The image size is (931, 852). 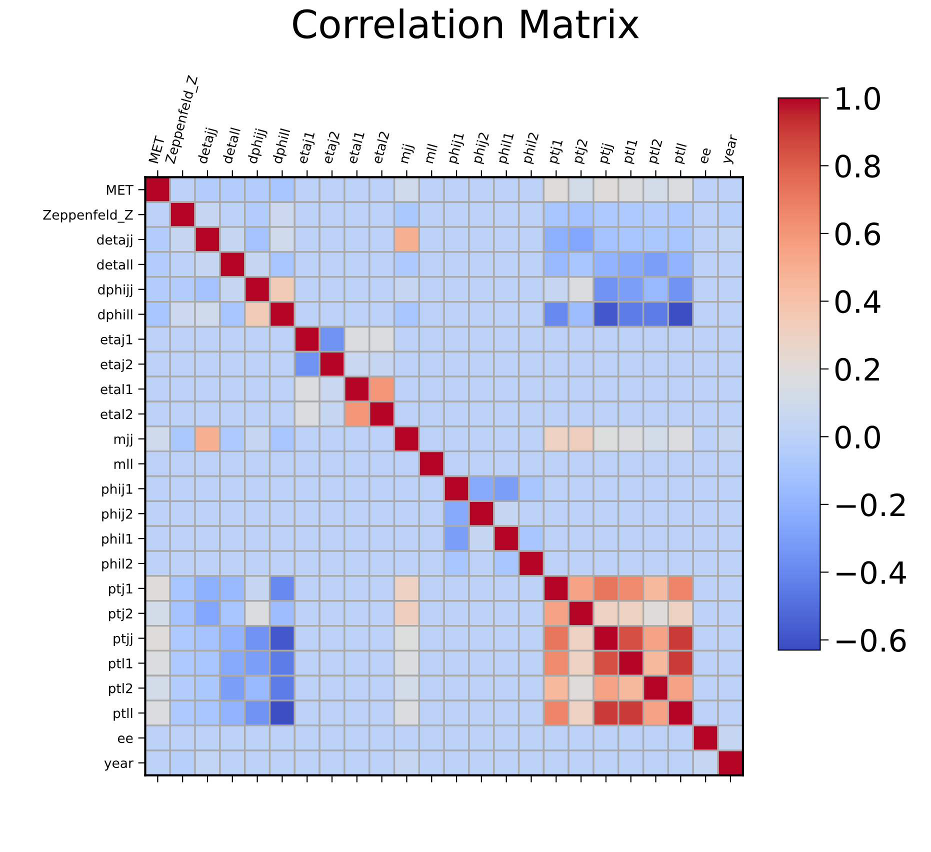 I want to click on y-tick-label: phij2, so click(x=117, y=515).